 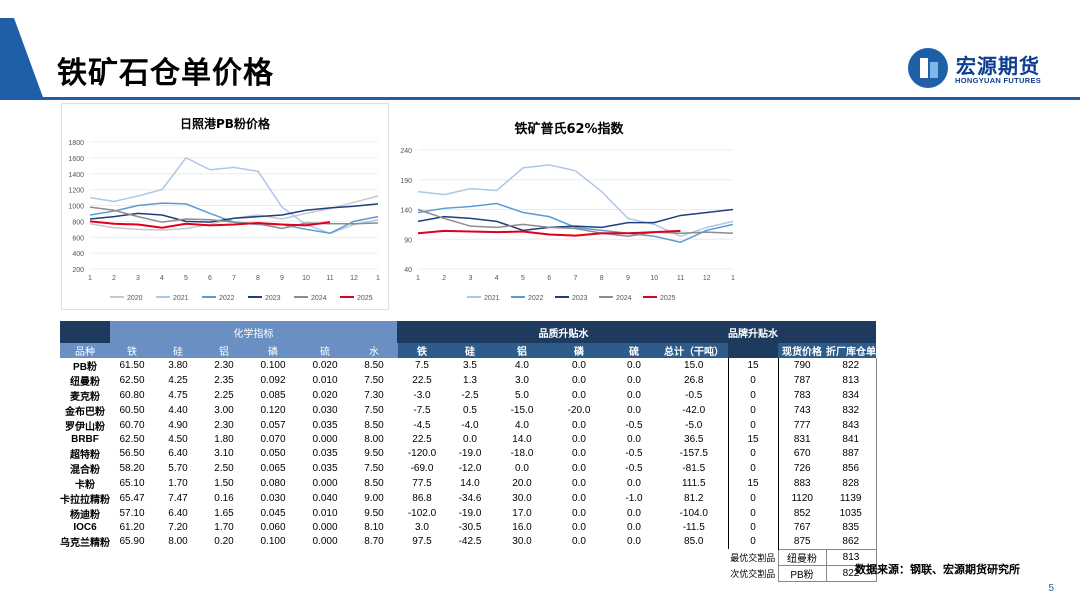 I want to click on chart-title: 铁矿普氏62%指数, so click(x=569, y=129).